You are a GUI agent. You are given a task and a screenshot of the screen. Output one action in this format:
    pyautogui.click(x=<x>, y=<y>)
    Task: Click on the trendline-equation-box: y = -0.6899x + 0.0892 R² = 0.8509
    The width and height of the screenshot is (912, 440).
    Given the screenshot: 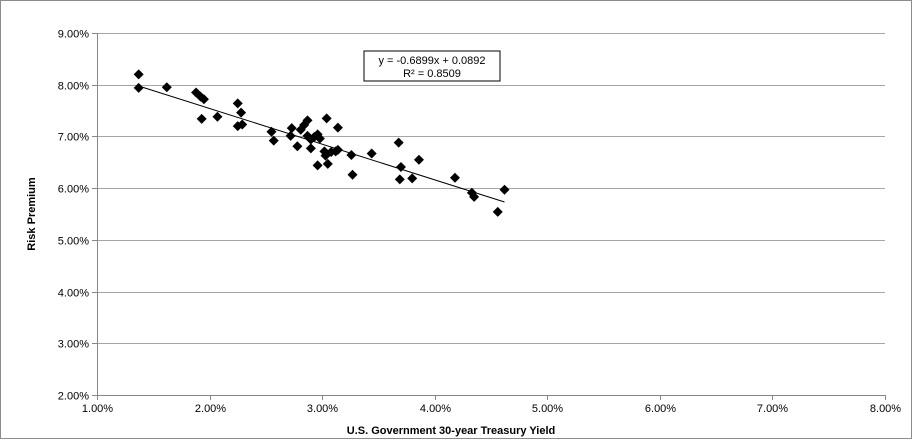 What is the action you would take?
    pyautogui.click(x=432, y=66)
    